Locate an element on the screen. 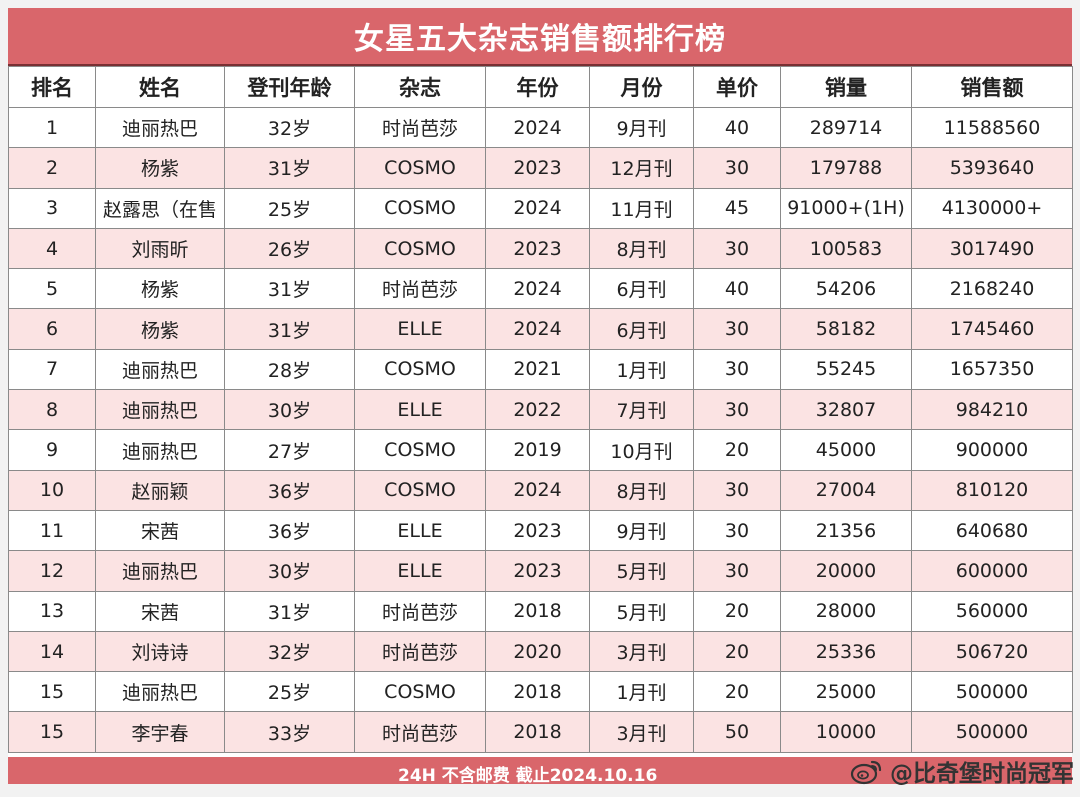  table-cell: 600000 is located at coordinates (992, 571).